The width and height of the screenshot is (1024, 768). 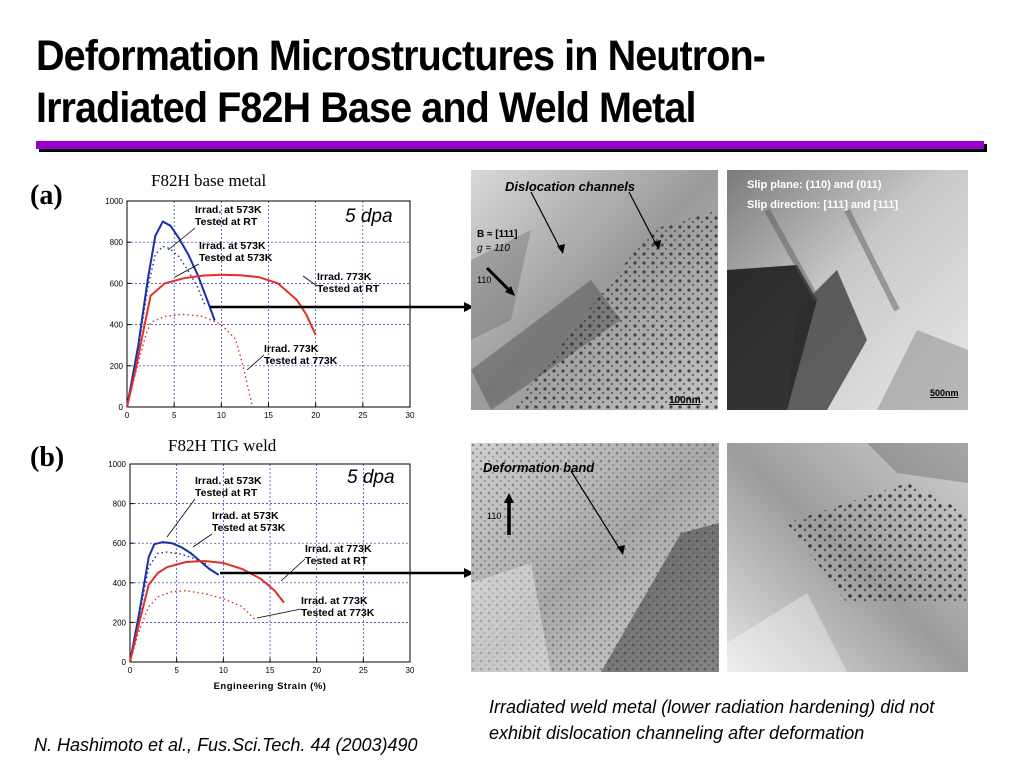 I want to click on tem-micrograph-weld-overview, so click(x=847, y=557).